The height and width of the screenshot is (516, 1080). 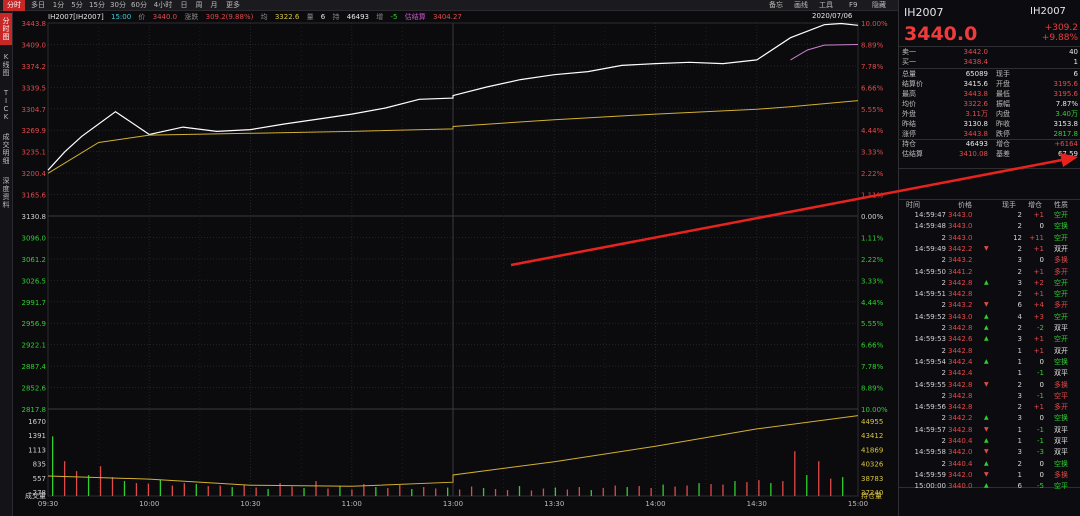 I want to click on tick-row: 2 3443.2 3 0 多换, so click(x=990, y=260).